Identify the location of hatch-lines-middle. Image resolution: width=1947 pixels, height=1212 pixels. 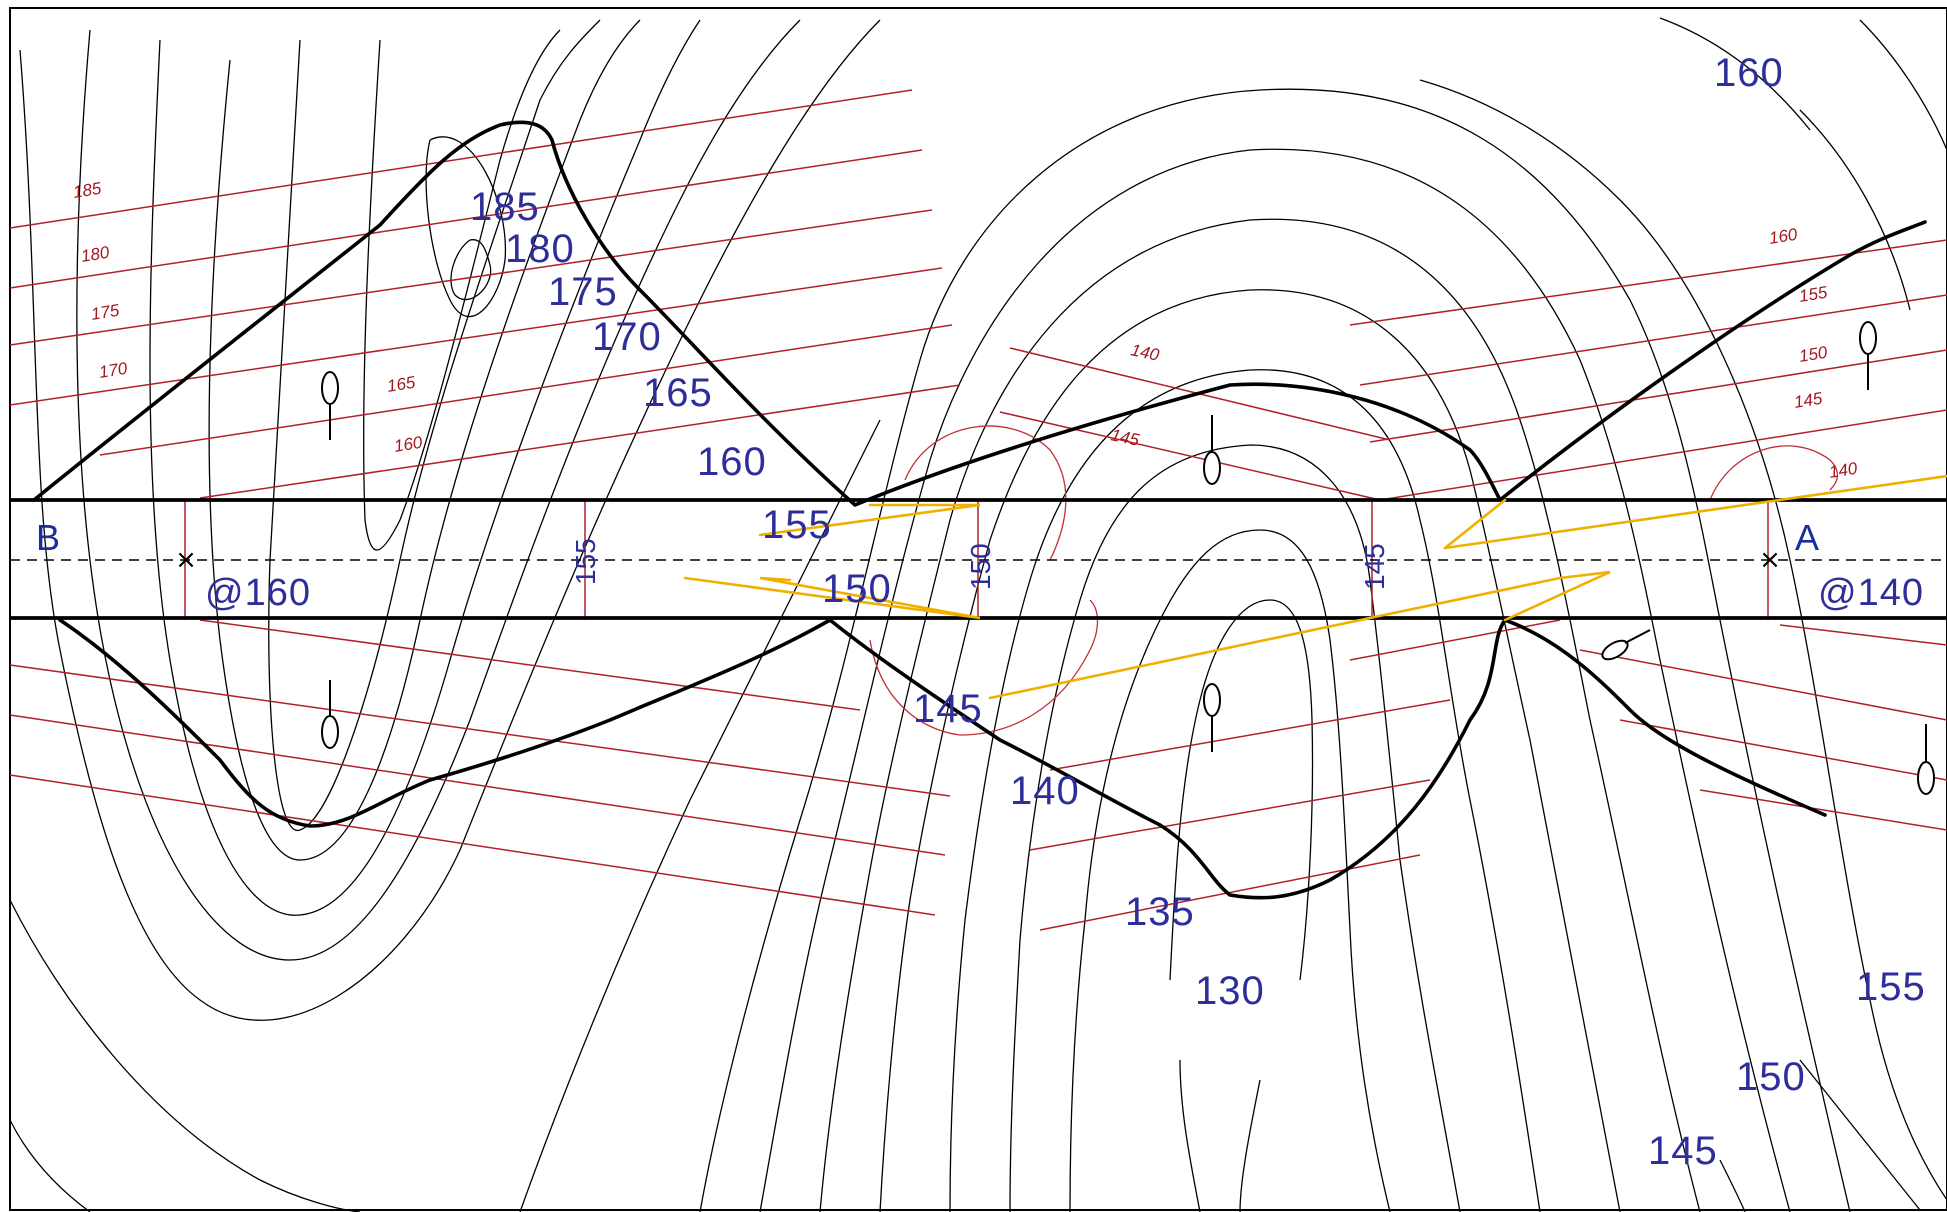
(1473, 370).